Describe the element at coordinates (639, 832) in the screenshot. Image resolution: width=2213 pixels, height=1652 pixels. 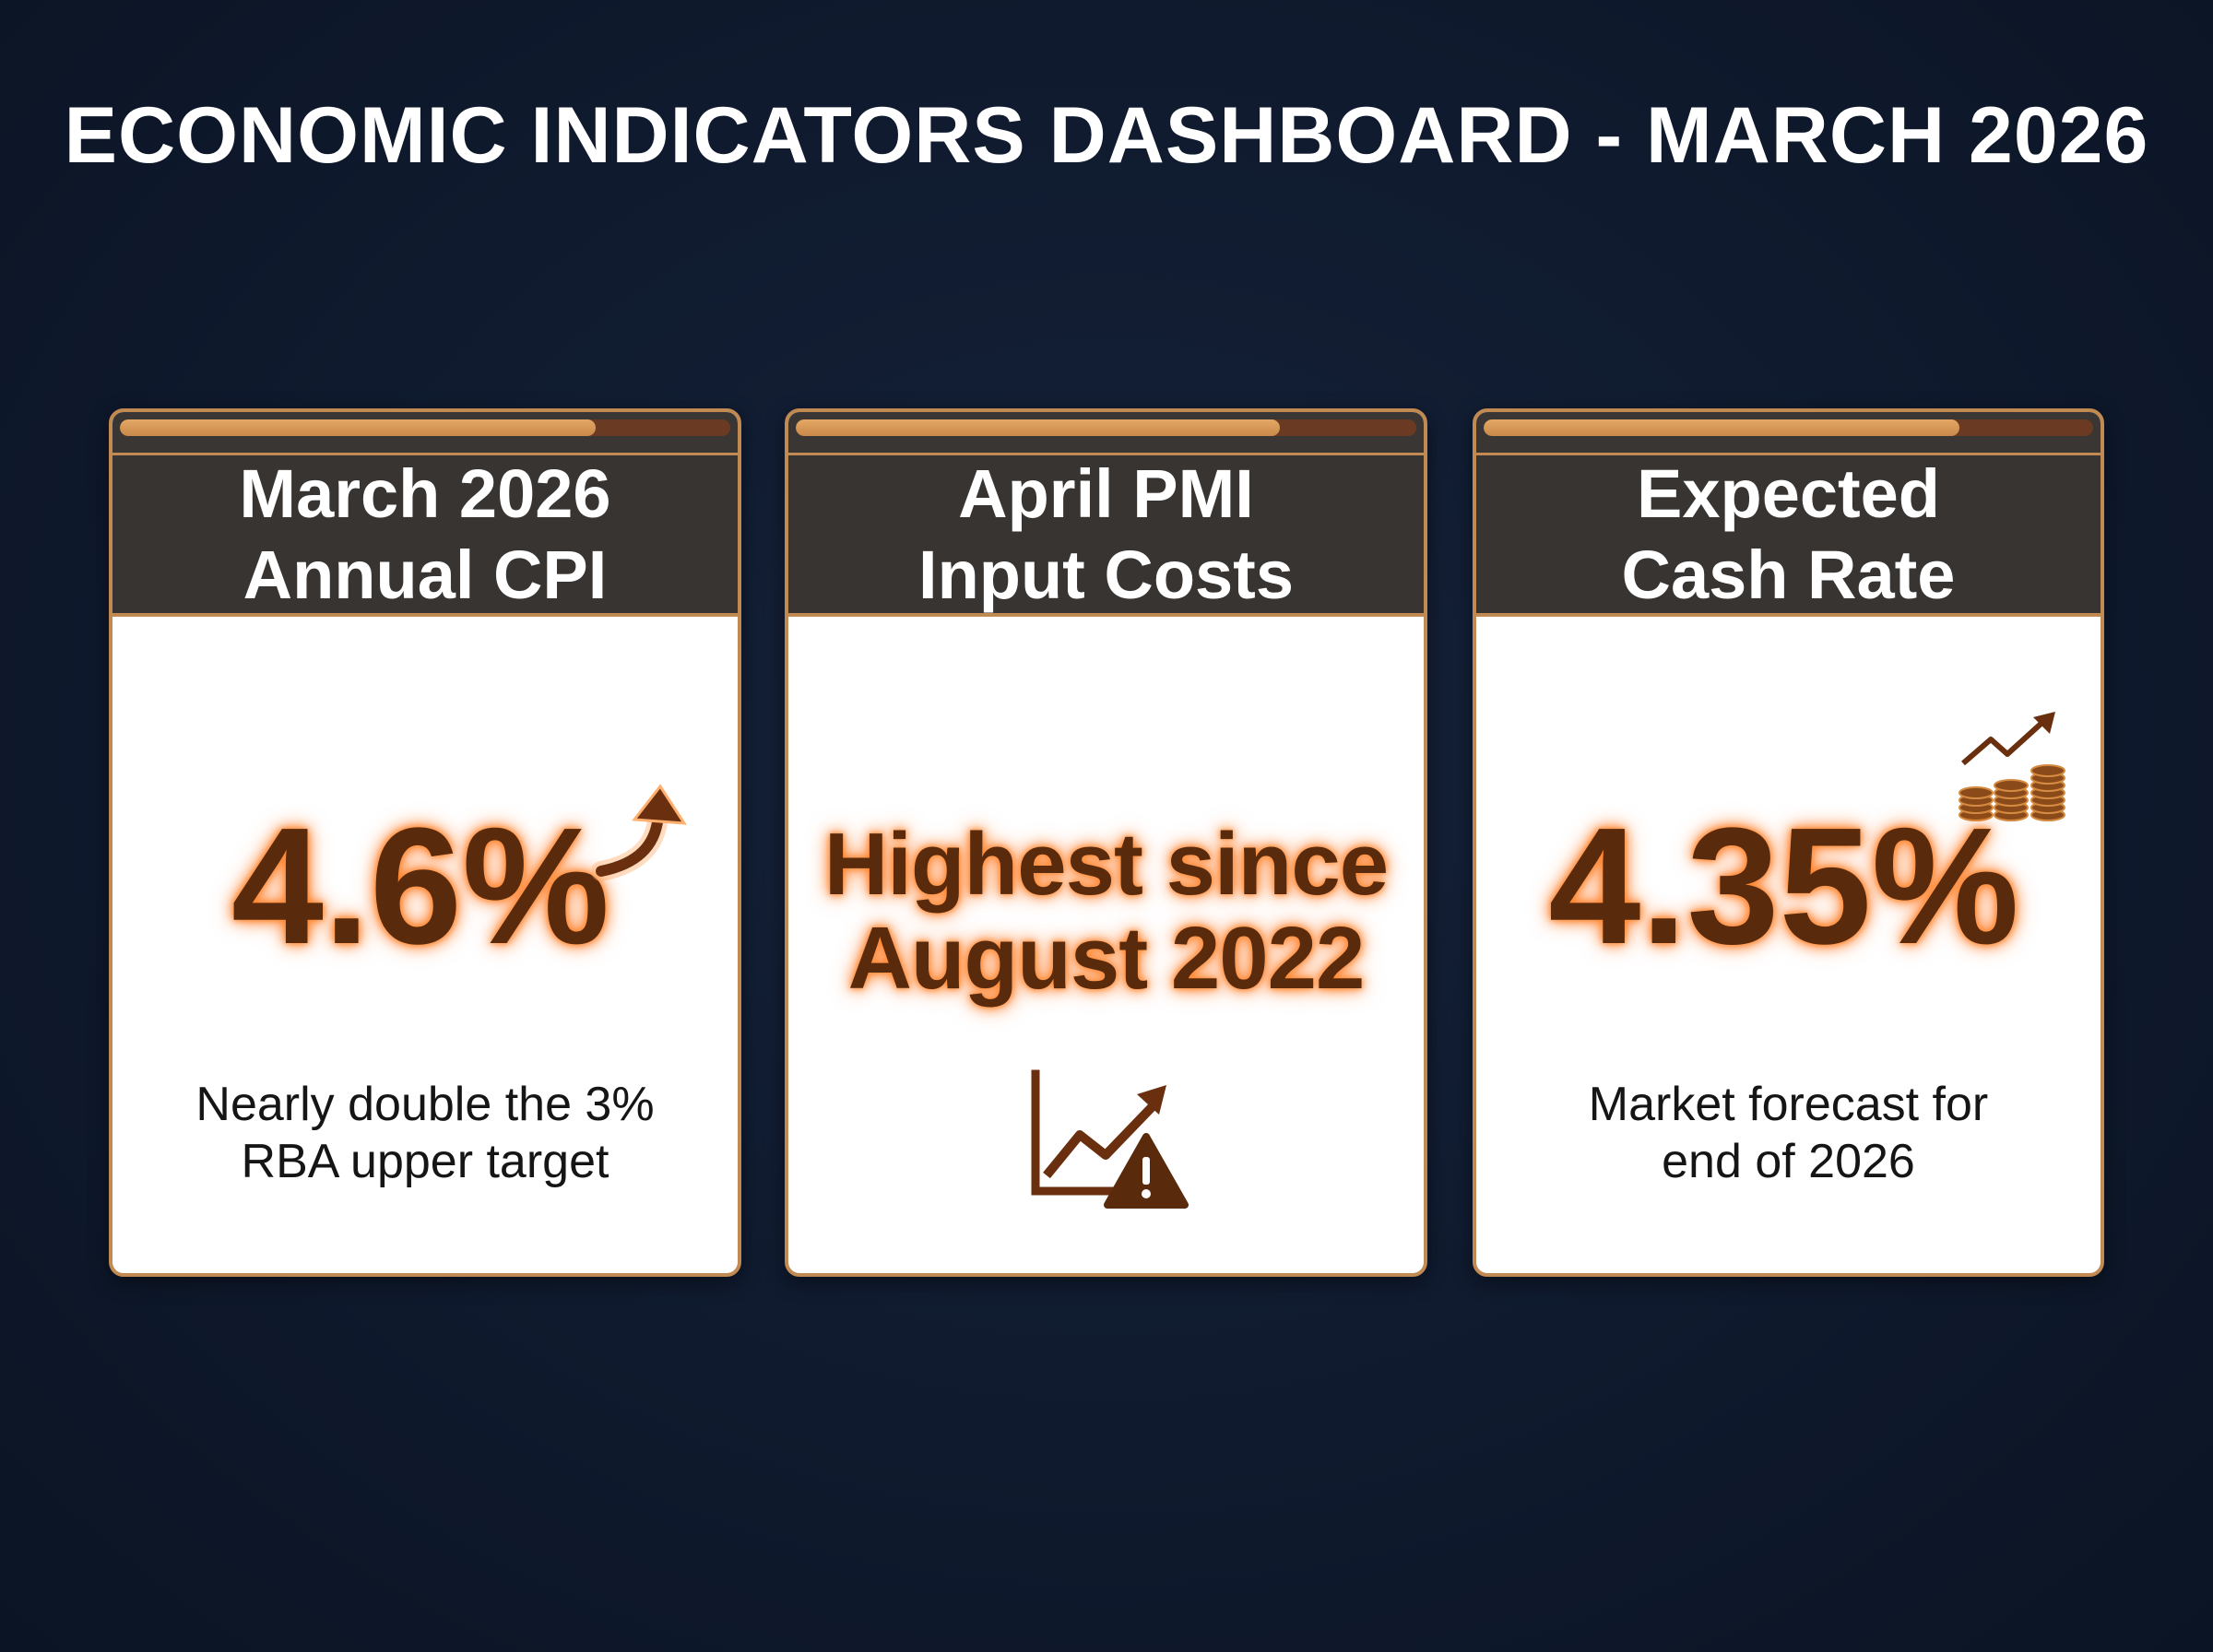
I see `trend-up-arrow-icon` at that location.